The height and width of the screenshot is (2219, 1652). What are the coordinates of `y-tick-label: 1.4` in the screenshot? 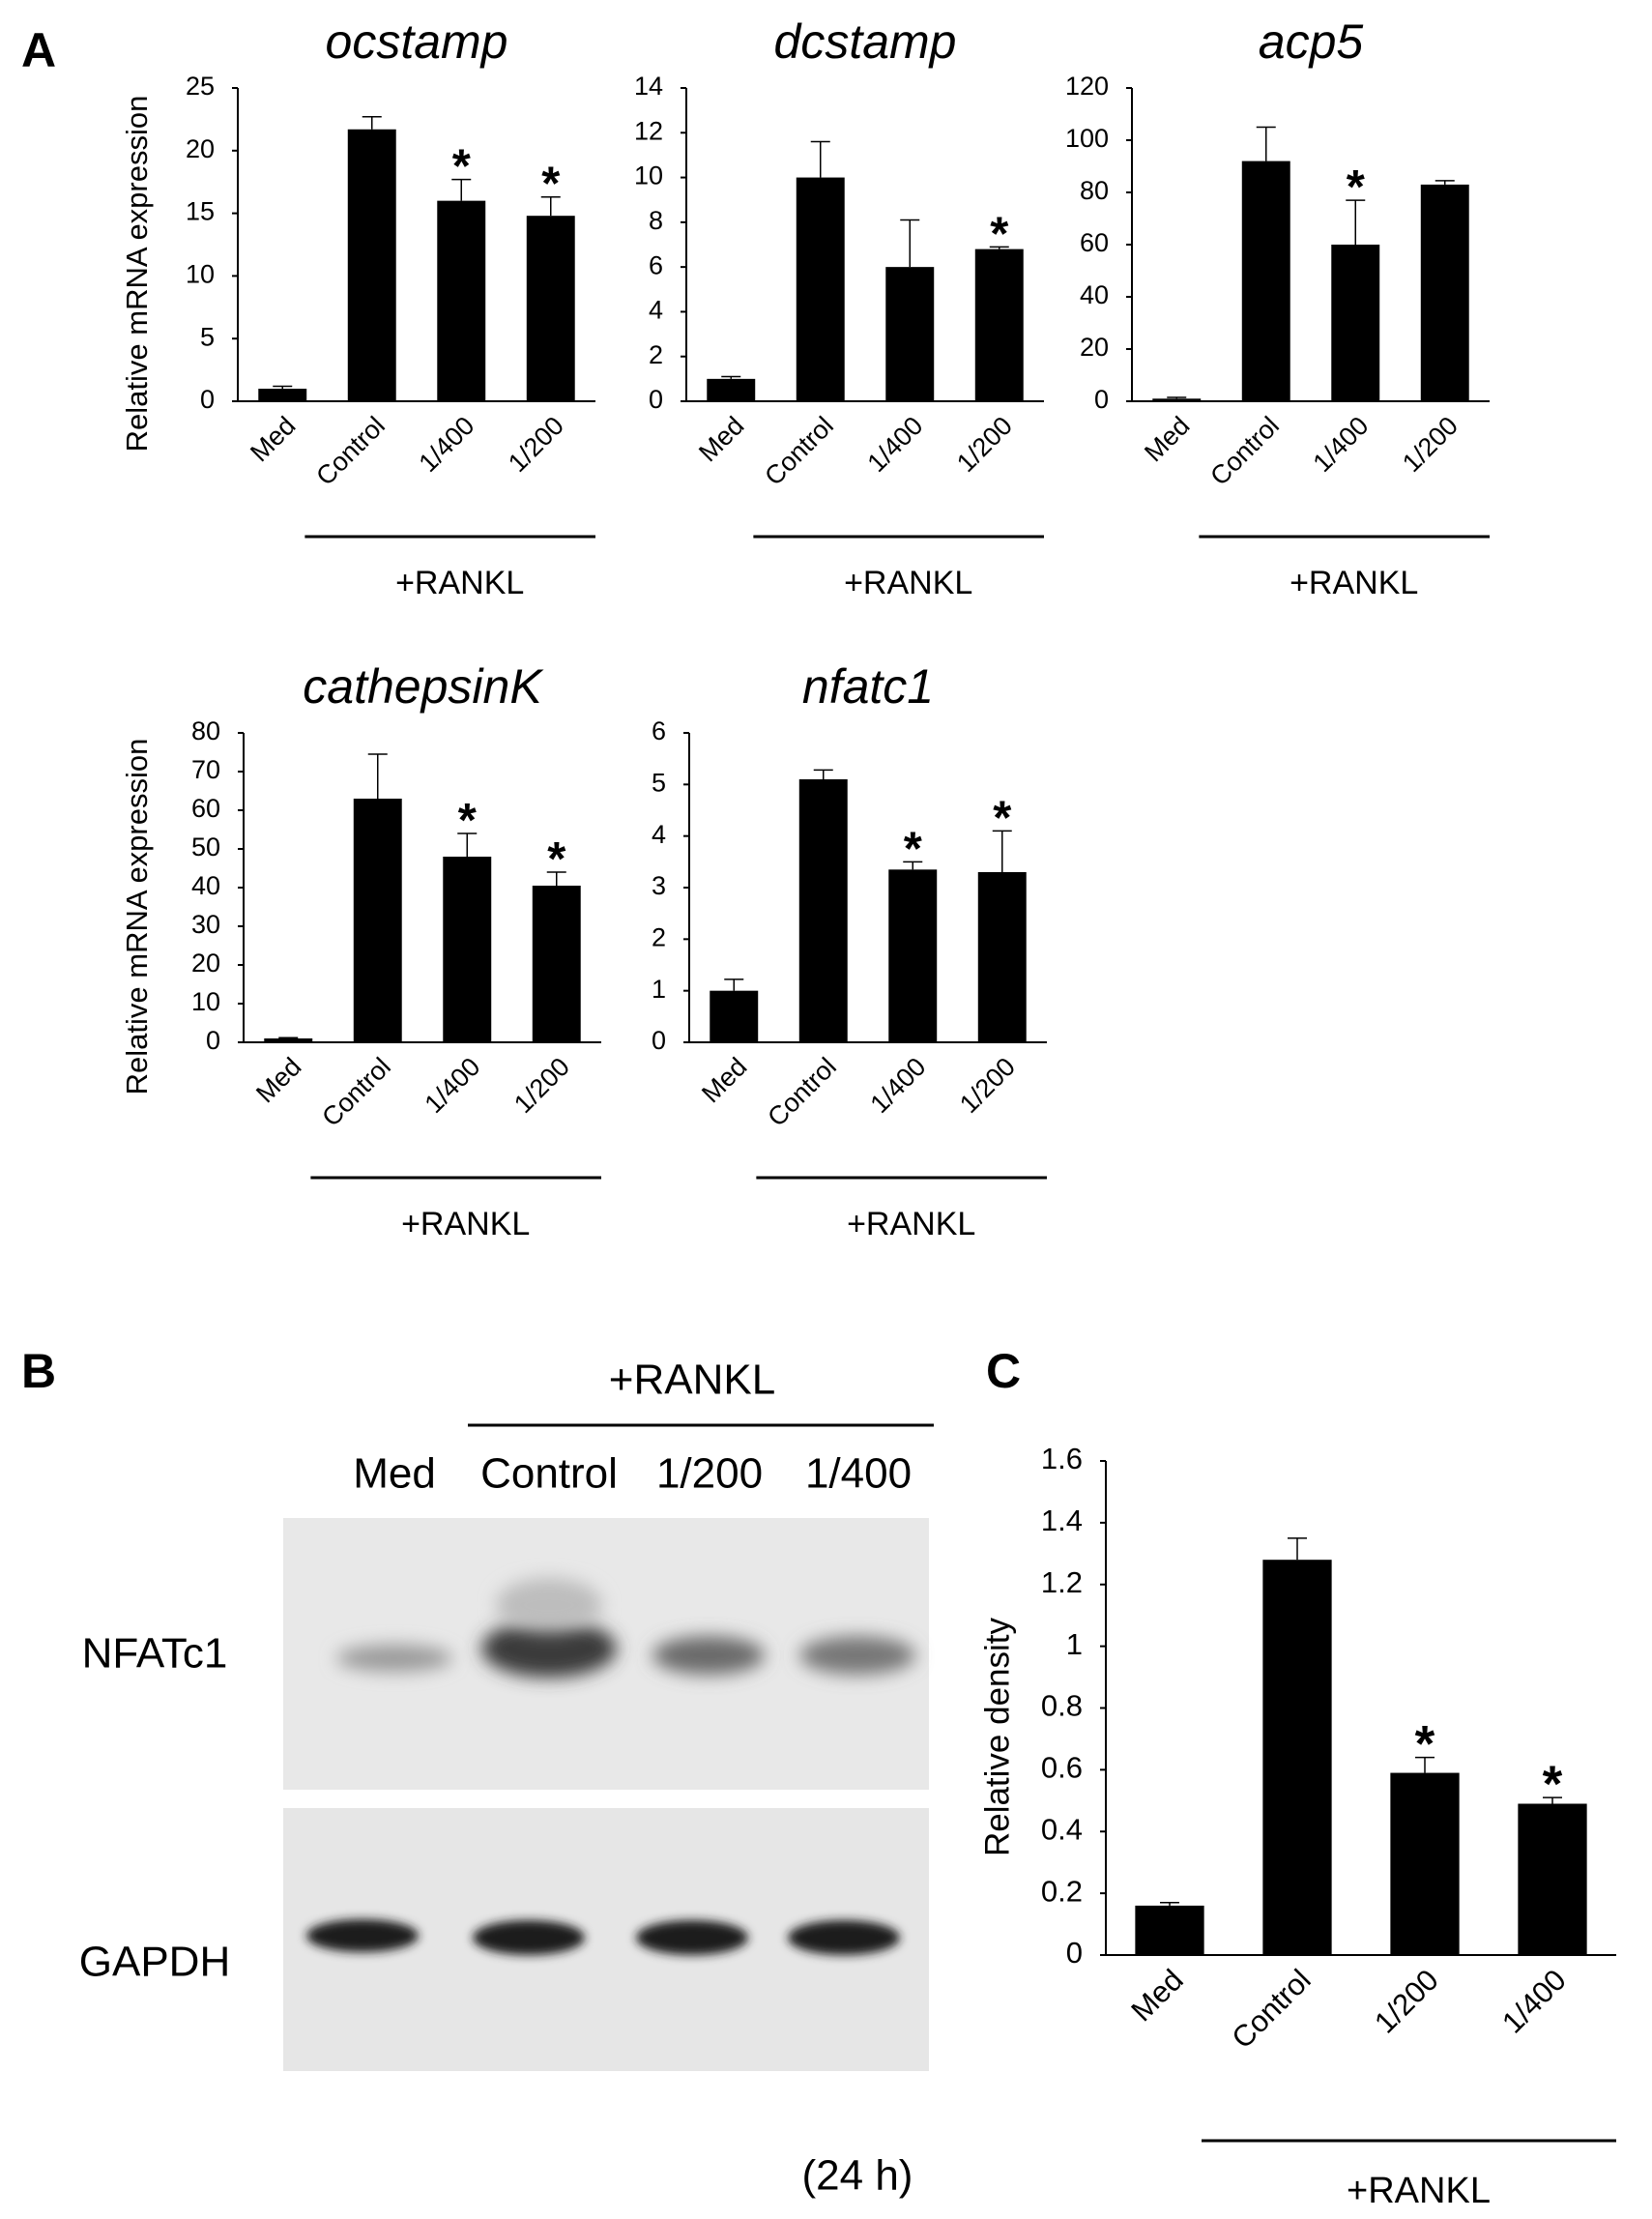 It's located at (1062, 1520).